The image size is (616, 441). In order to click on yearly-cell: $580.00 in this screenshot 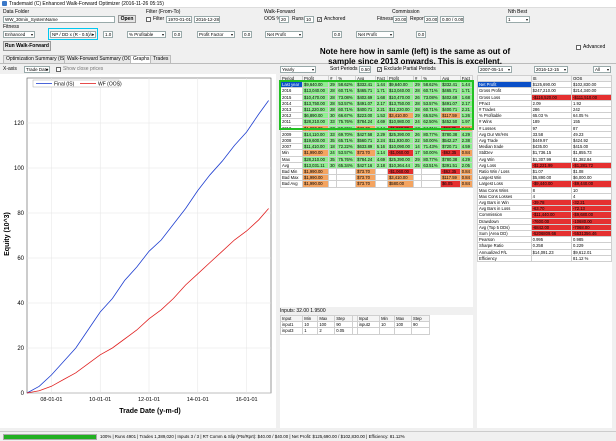, I will do `click(400, 184)`.